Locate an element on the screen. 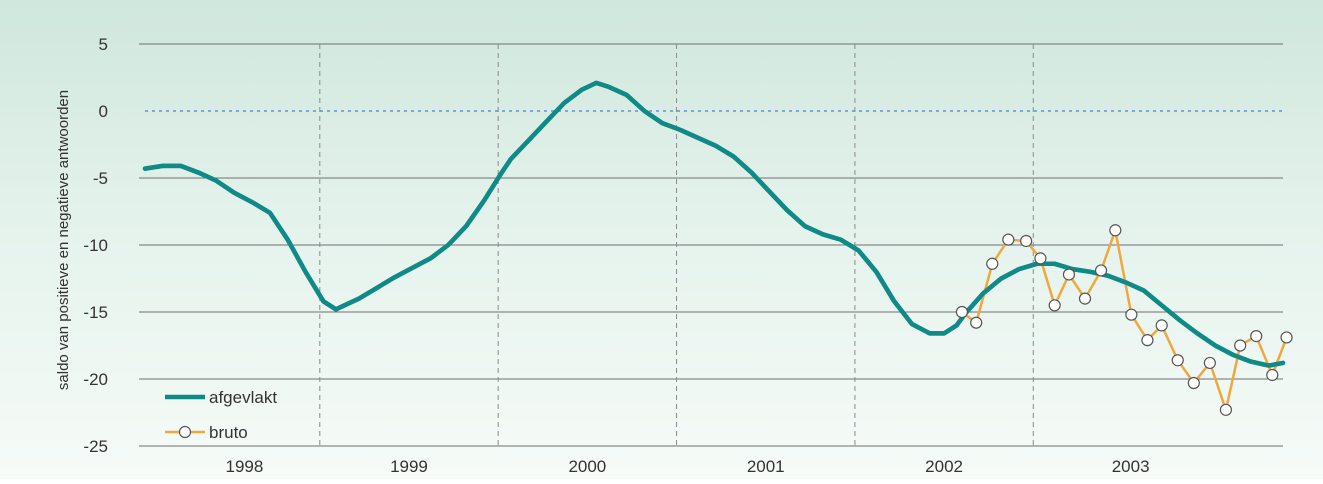  x-tick-label: 2001 is located at coordinates (766, 466).